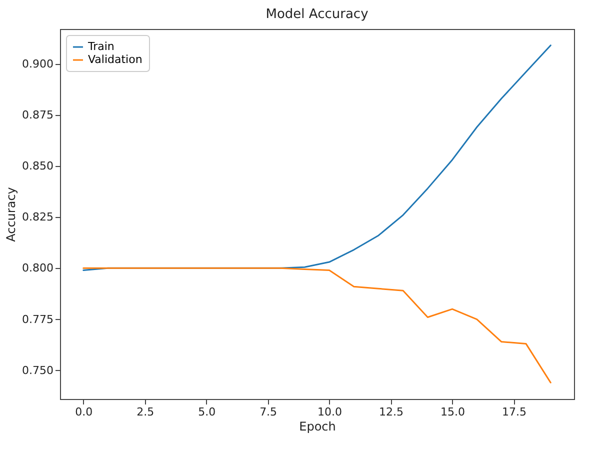 The image size is (600, 464). What do you see at coordinates (330, 412) in the screenshot?
I see `x-tick-label: 10.0` at bounding box center [330, 412].